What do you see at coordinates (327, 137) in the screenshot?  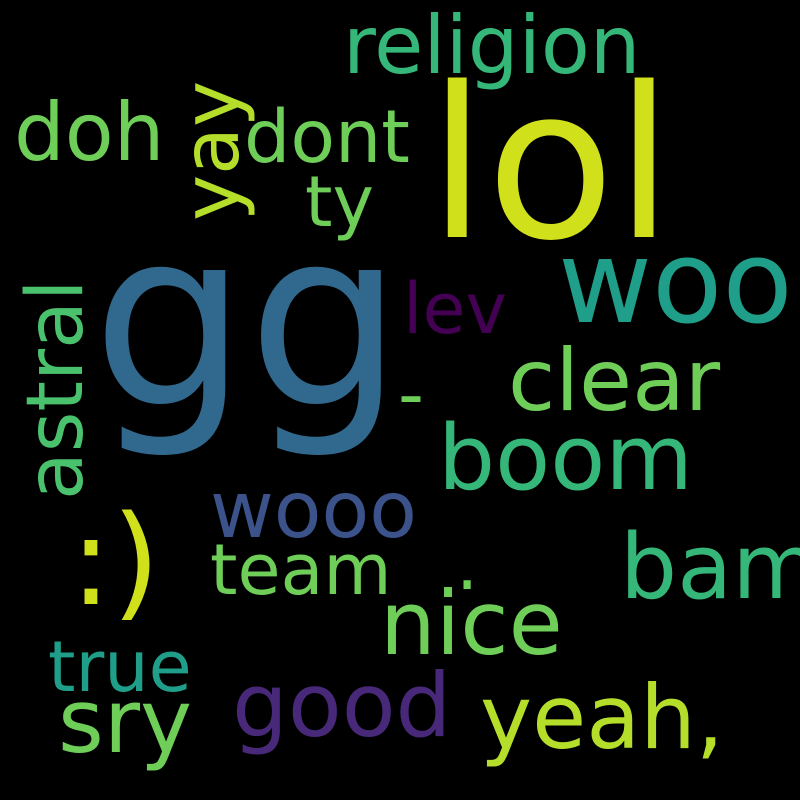 I see `word-dont: dont` at bounding box center [327, 137].